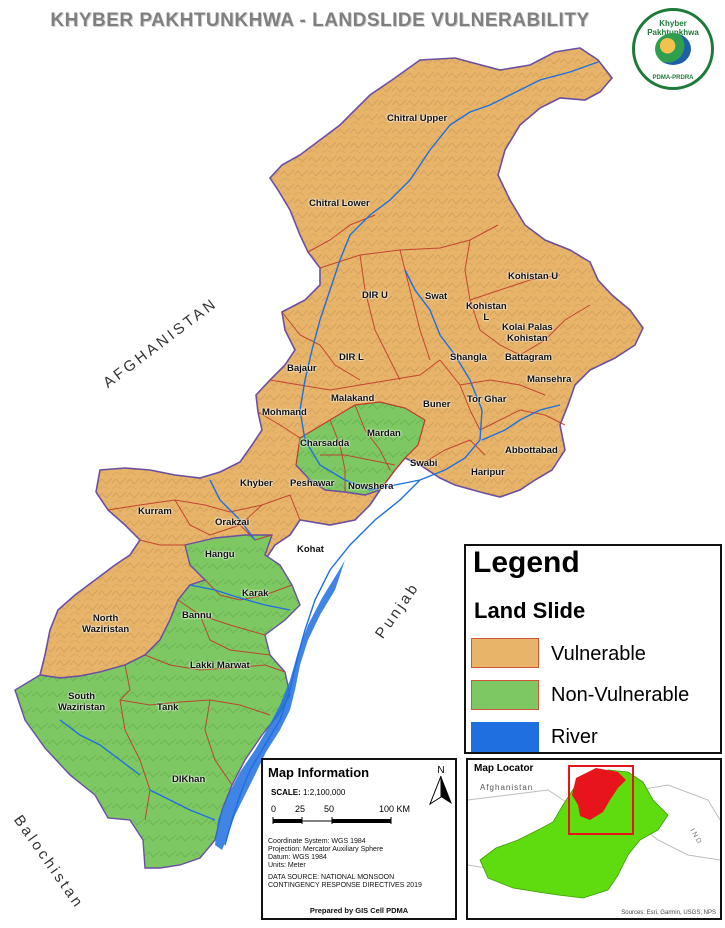  What do you see at coordinates (417, 118) in the screenshot?
I see `district-chitral-upper: Chitral Upper` at bounding box center [417, 118].